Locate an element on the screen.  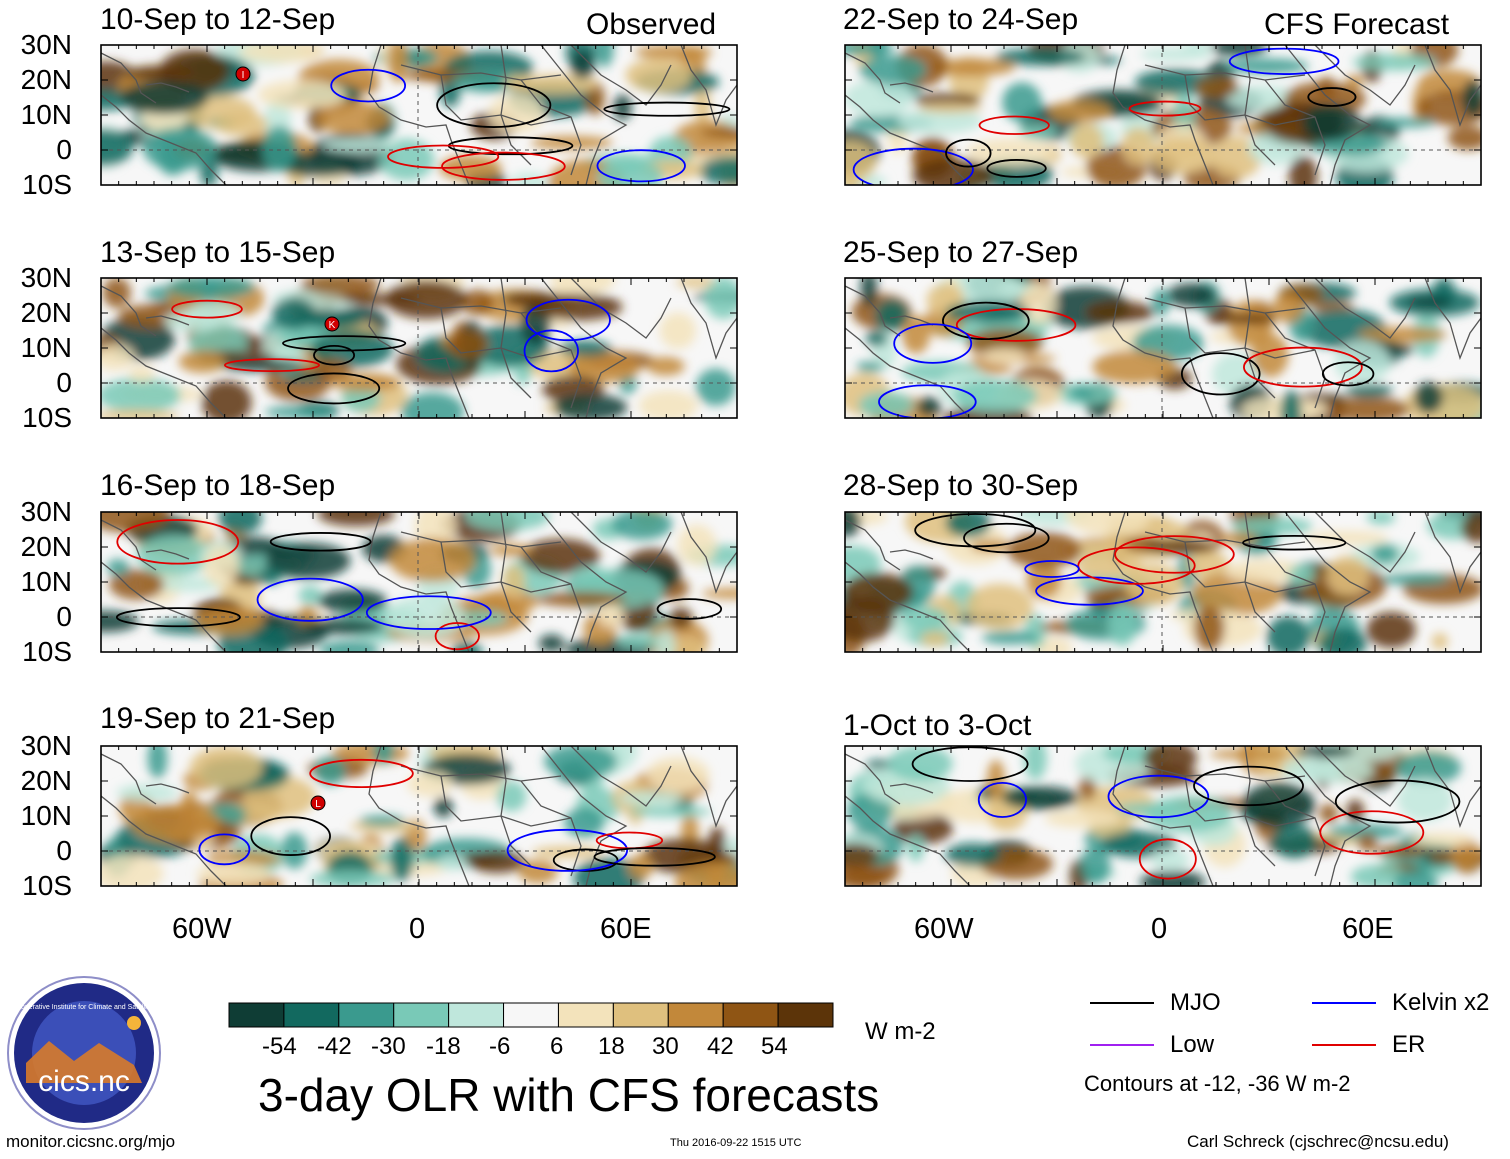
panel-title: 25-Sep to 27-Sep is located at coordinates (961, 252).